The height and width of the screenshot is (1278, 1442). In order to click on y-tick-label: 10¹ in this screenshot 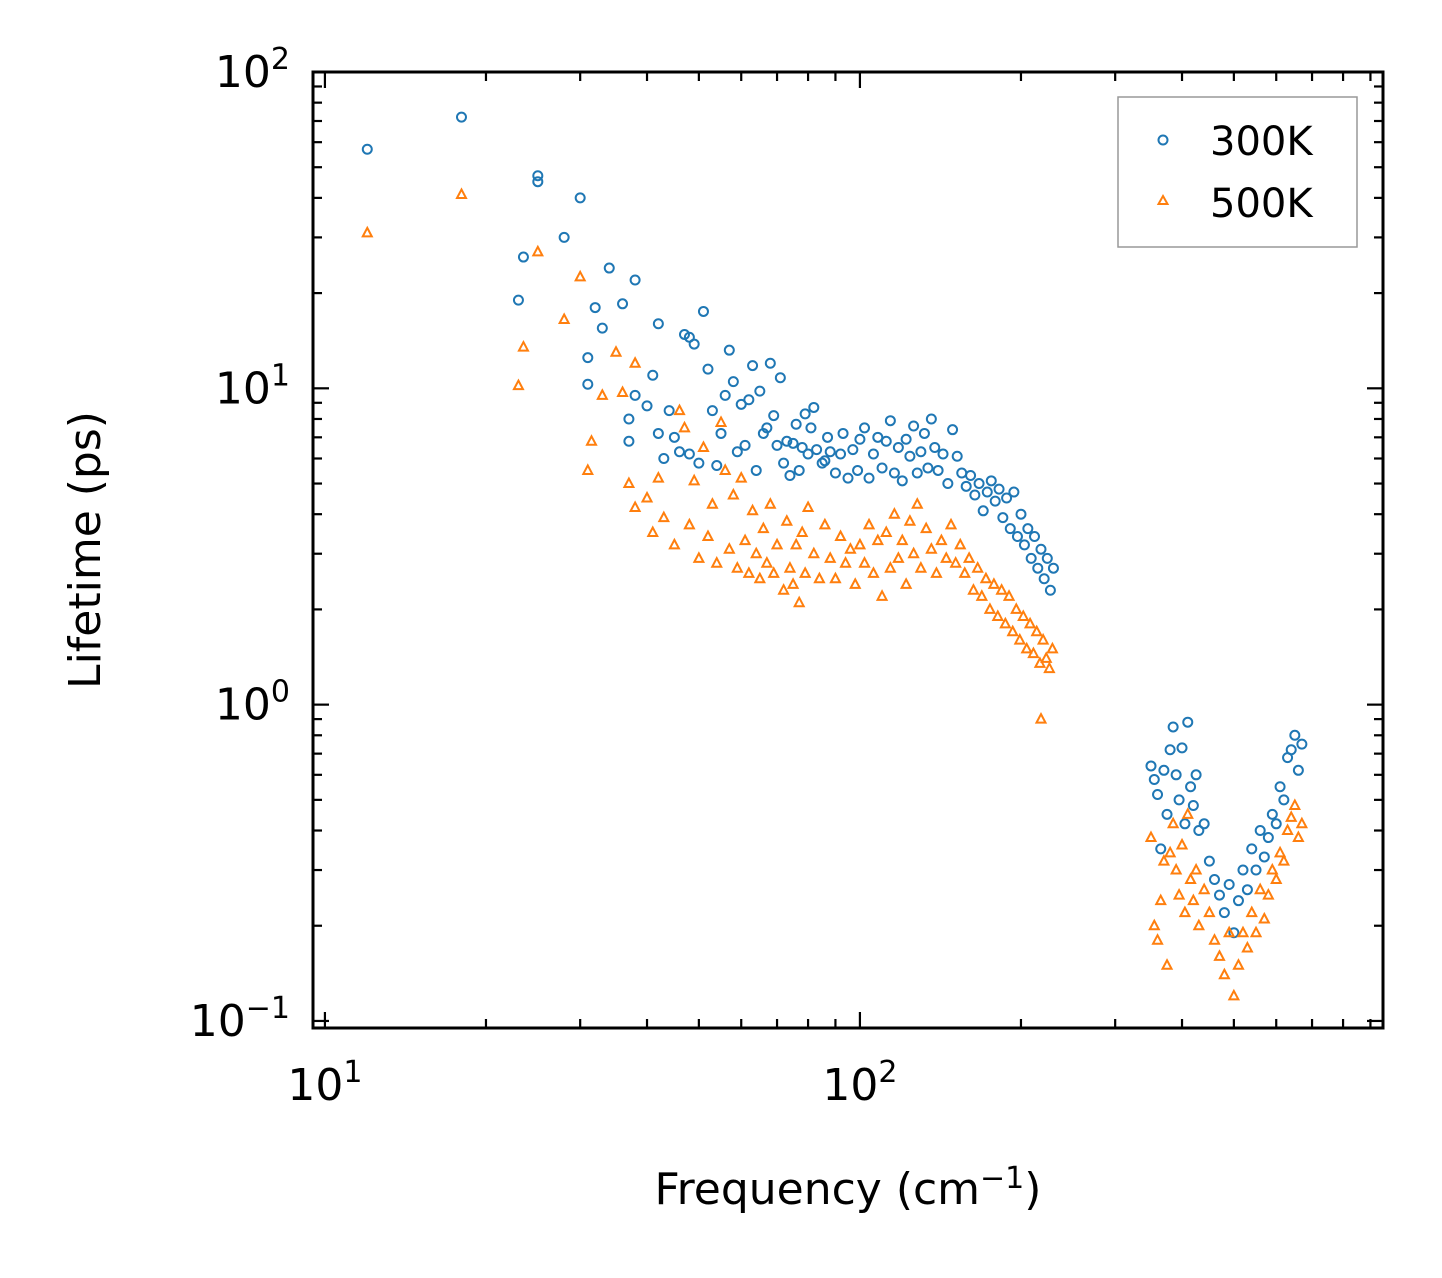, I will do `click(252, 386)`.